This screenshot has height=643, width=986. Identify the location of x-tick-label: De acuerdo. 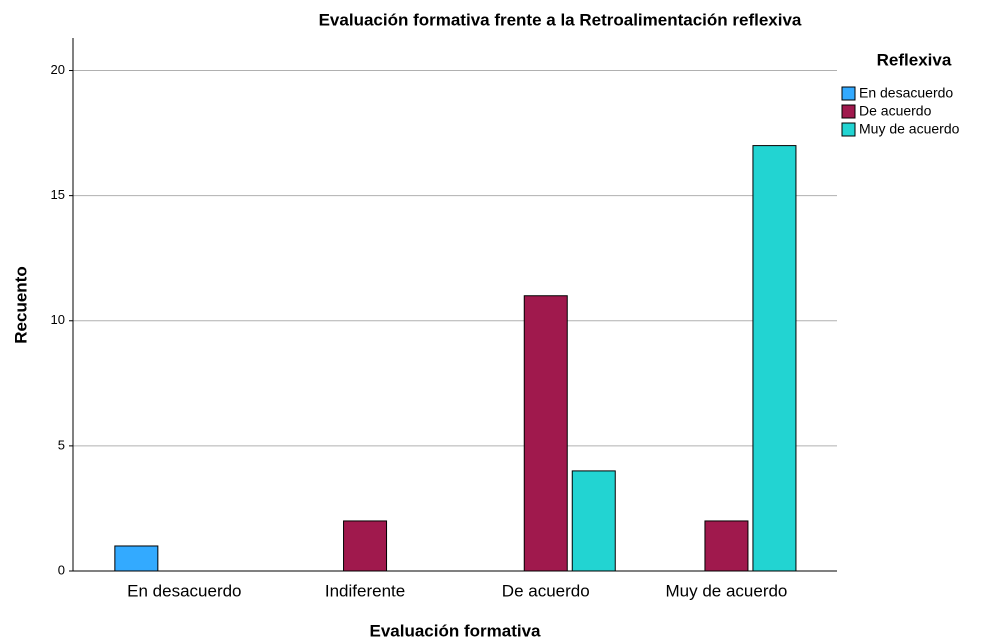
(546, 590).